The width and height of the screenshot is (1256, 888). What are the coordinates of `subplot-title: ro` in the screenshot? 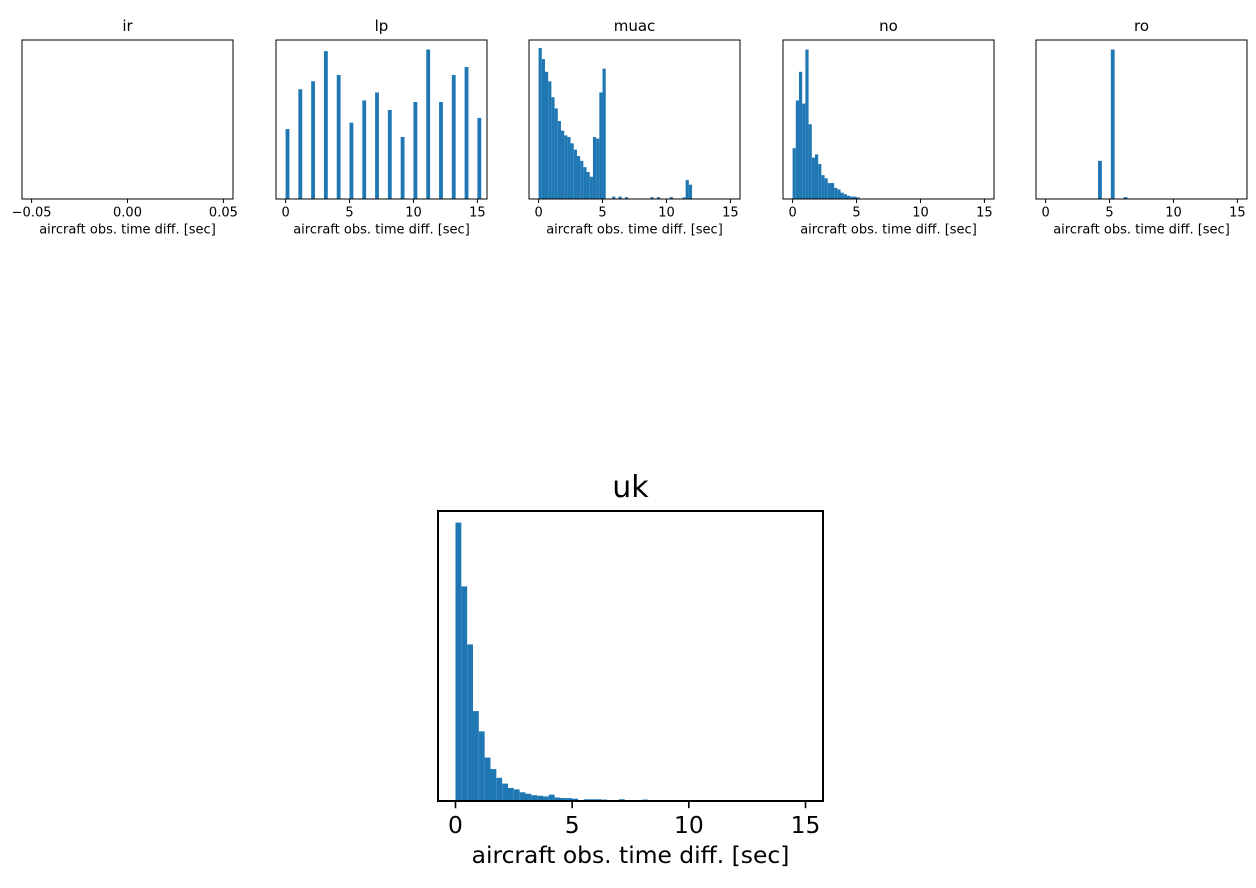 It's located at (1141, 26).